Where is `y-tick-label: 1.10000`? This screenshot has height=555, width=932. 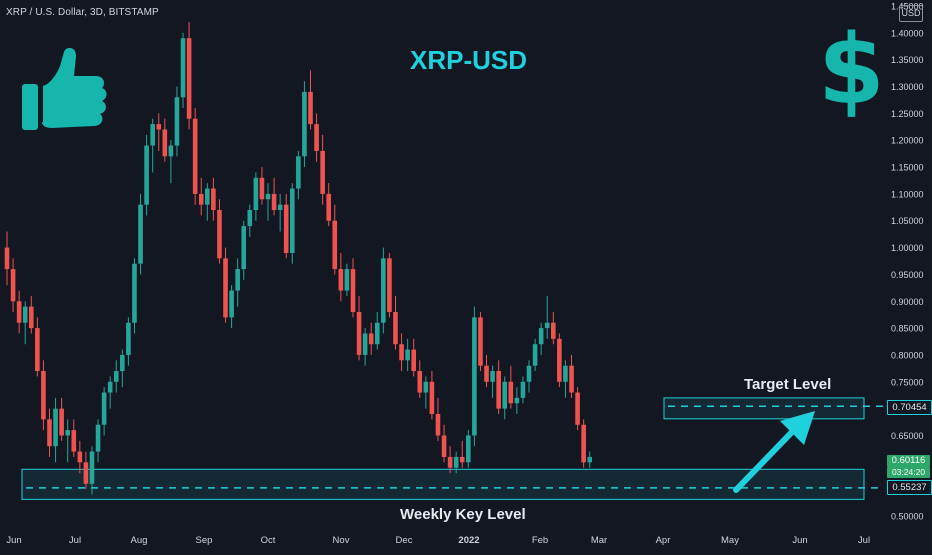 y-tick-label: 1.10000 is located at coordinates (907, 194).